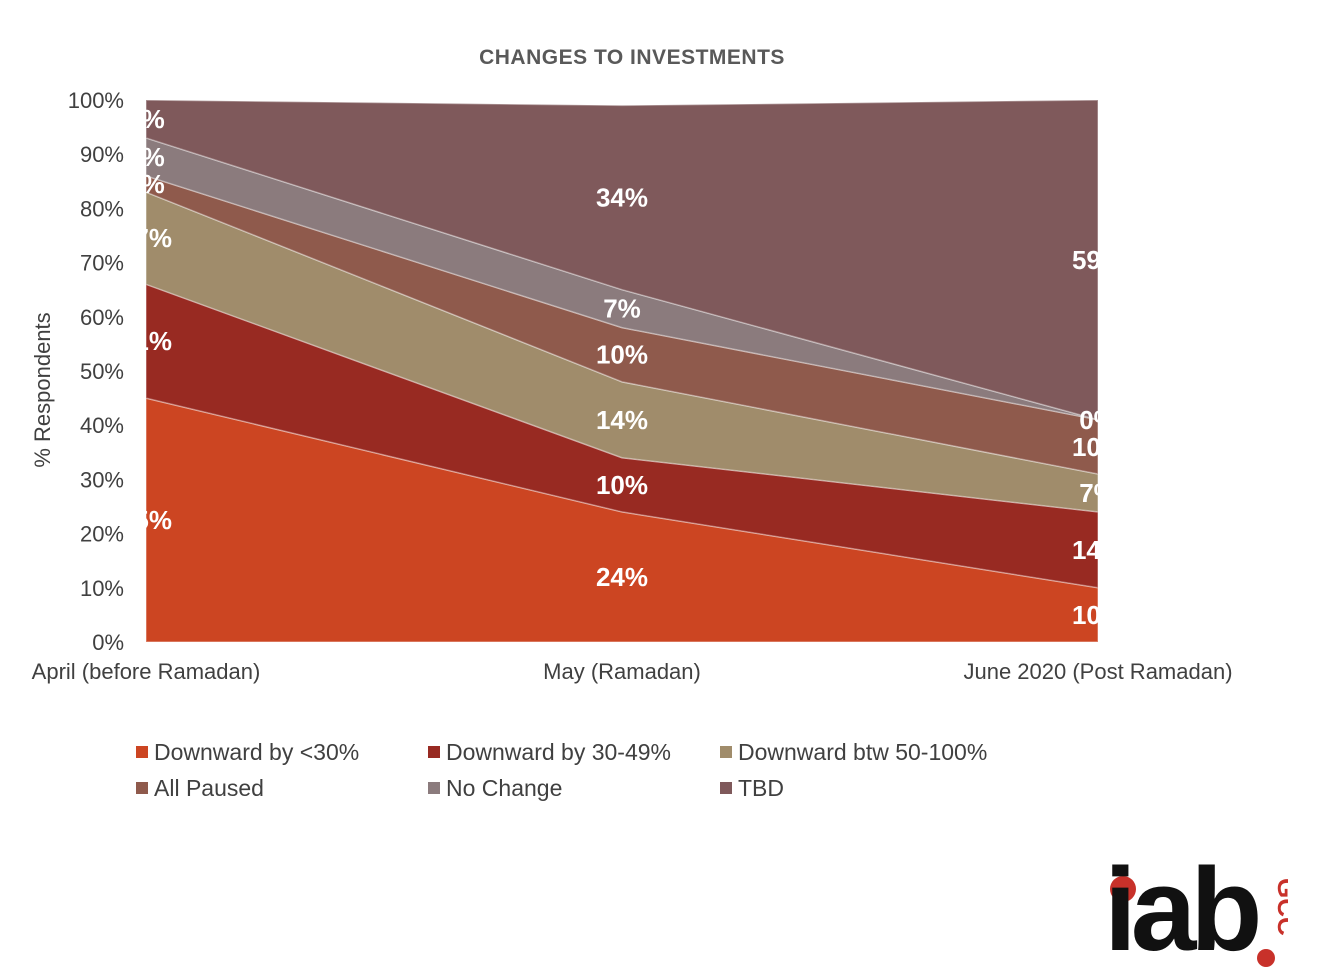 This screenshot has width=1318, height=980. What do you see at coordinates (622, 671) in the screenshot?
I see `x-category-label: May (Ramadan)` at bounding box center [622, 671].